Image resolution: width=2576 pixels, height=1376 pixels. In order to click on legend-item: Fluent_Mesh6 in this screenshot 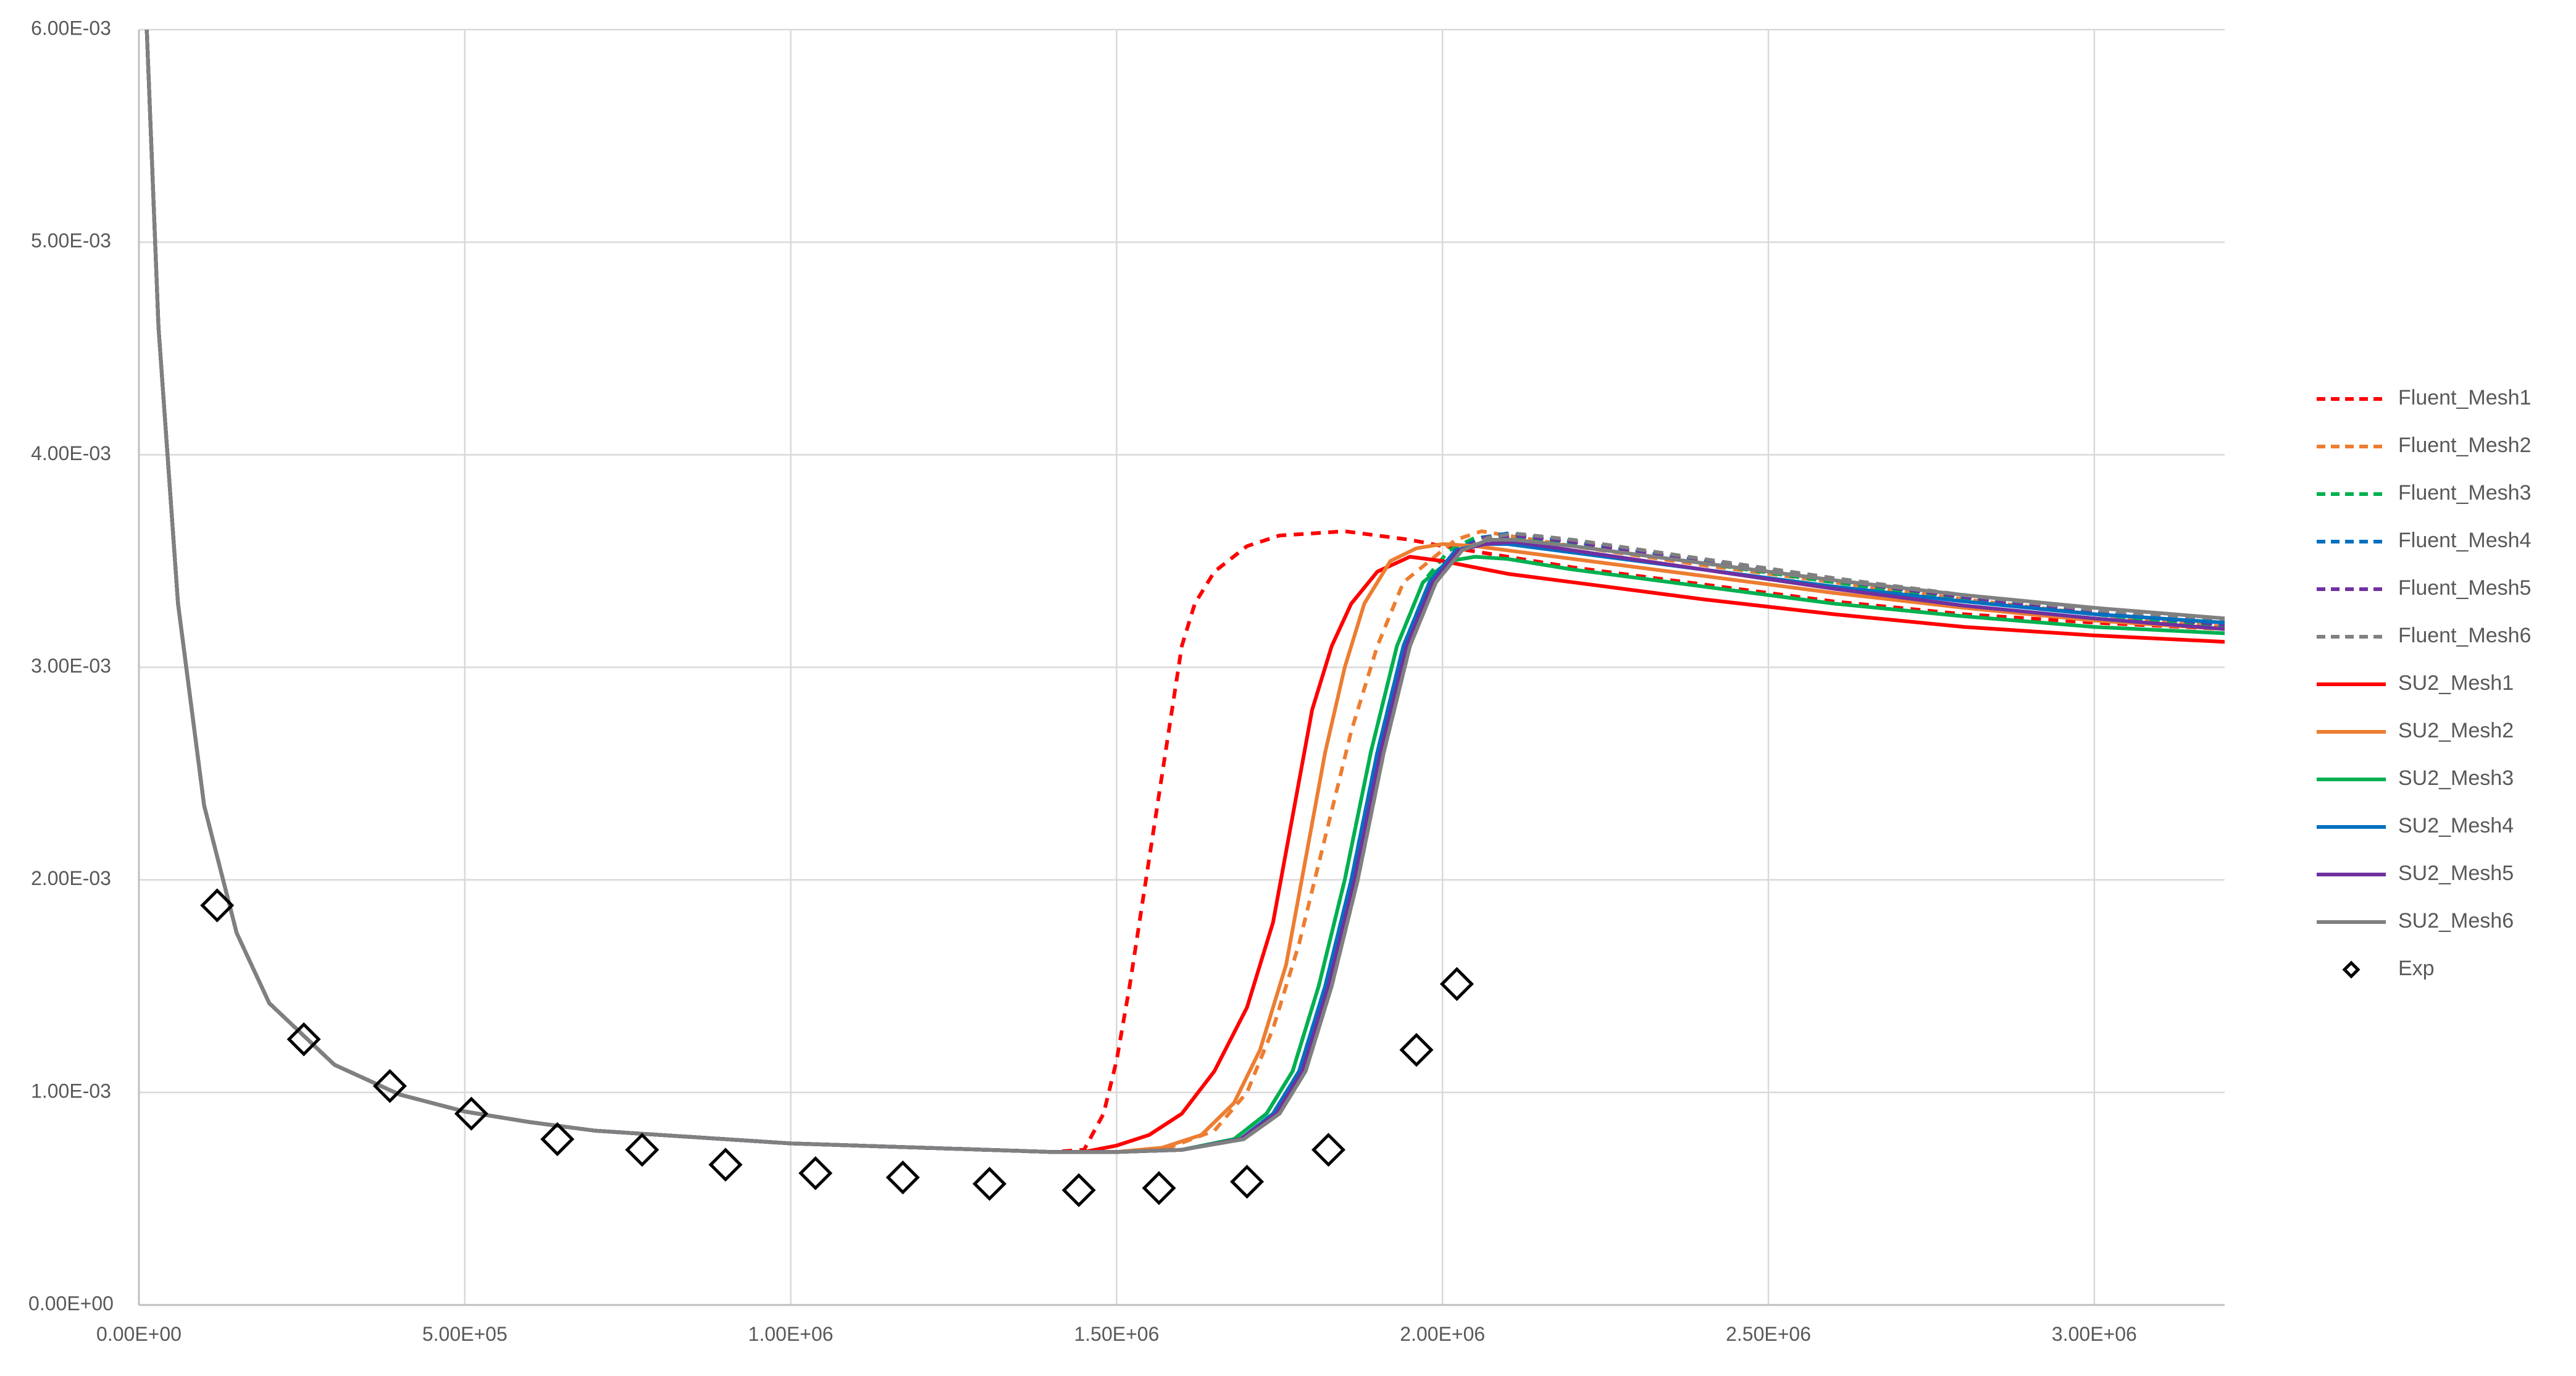, I will do `click(2424, 635)`.